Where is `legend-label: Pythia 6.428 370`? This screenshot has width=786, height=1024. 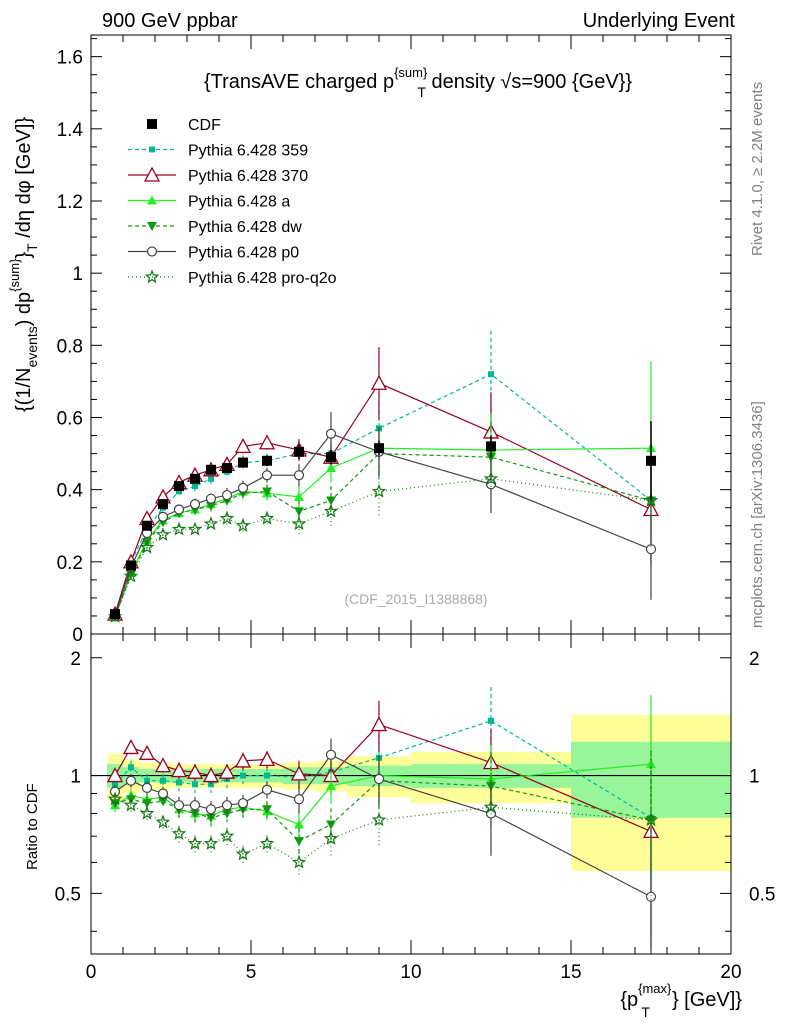
legend-label: Pythia 6.428 370 is located at coordinates (248, 176).